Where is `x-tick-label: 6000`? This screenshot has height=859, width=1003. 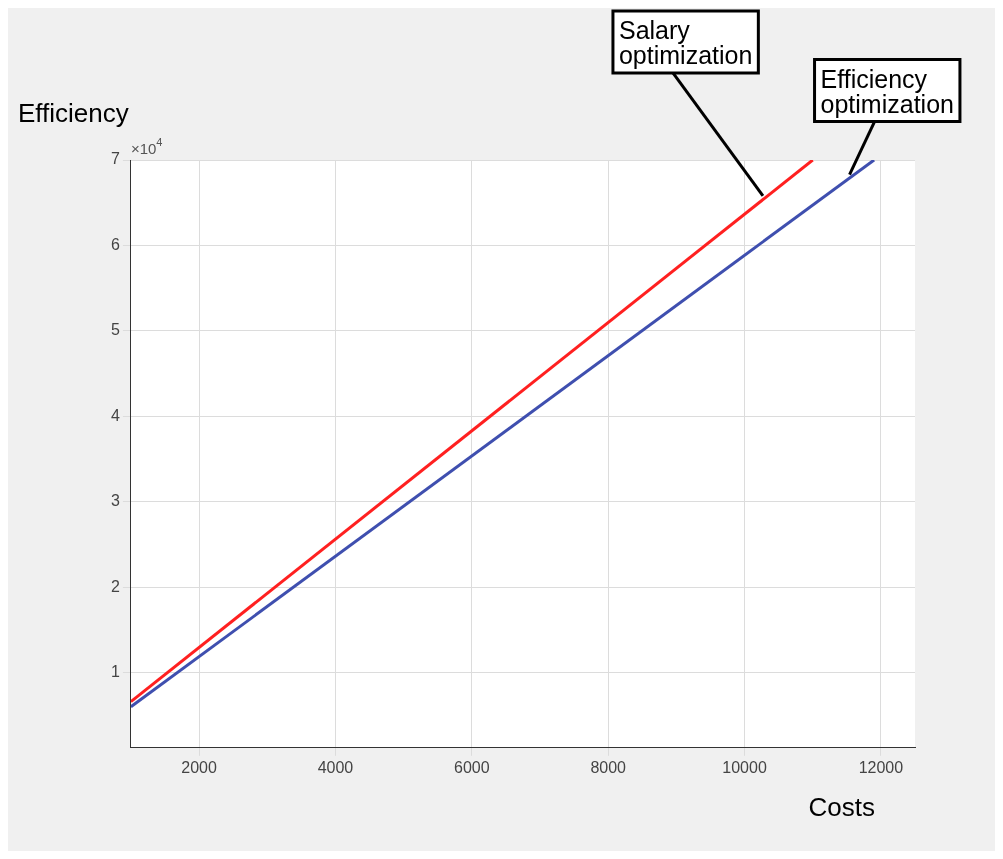 x-tick-label: 6000 is located at coordinates (472, 767).